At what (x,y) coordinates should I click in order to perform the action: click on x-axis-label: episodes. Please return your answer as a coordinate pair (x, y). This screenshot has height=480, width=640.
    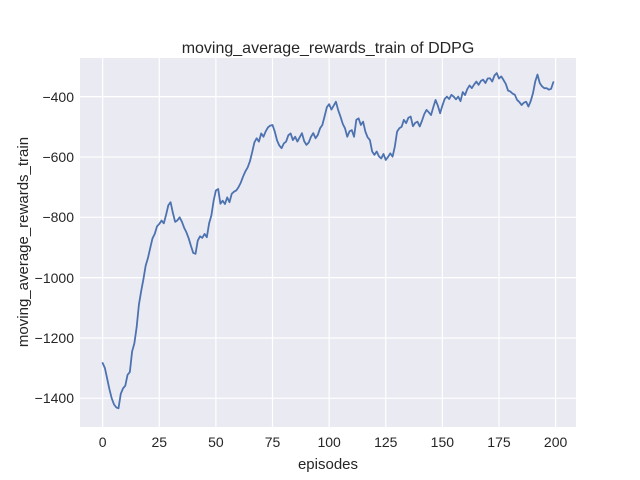
    Looking at the image, I should click on (328, 464).